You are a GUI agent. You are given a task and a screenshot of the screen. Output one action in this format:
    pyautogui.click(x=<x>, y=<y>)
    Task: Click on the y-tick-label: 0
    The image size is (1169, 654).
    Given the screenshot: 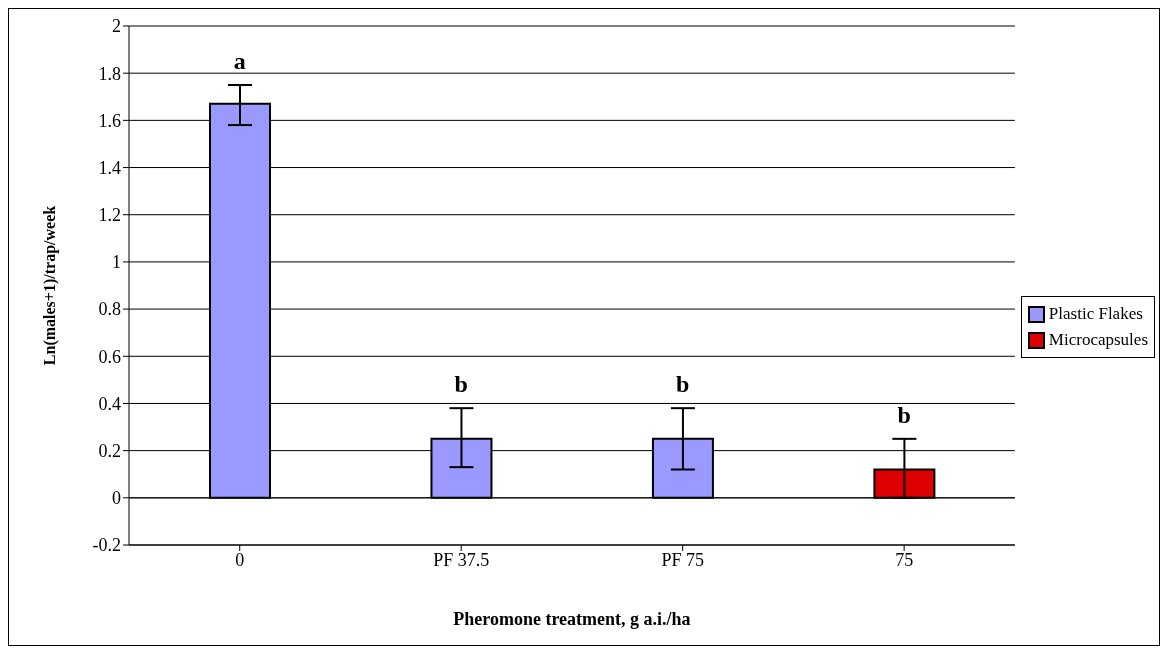 What is the action you would take?
    pyautogui.click(x=116, y=498)
    